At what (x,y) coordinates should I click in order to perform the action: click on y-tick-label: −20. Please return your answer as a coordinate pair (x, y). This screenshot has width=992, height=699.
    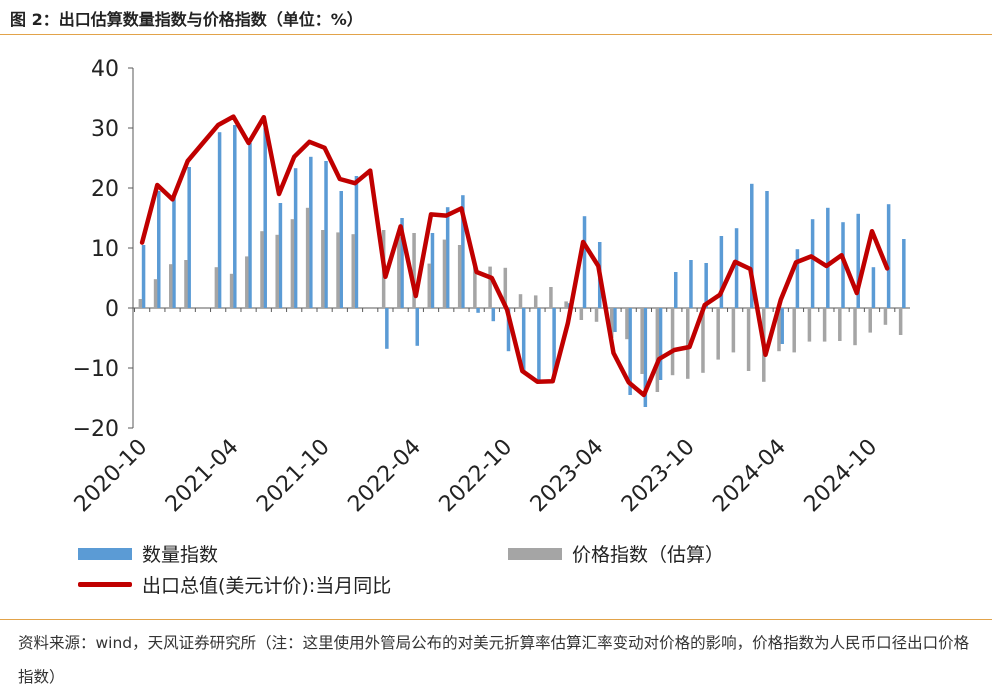
    Looking at the image, I should click on (96, 429).